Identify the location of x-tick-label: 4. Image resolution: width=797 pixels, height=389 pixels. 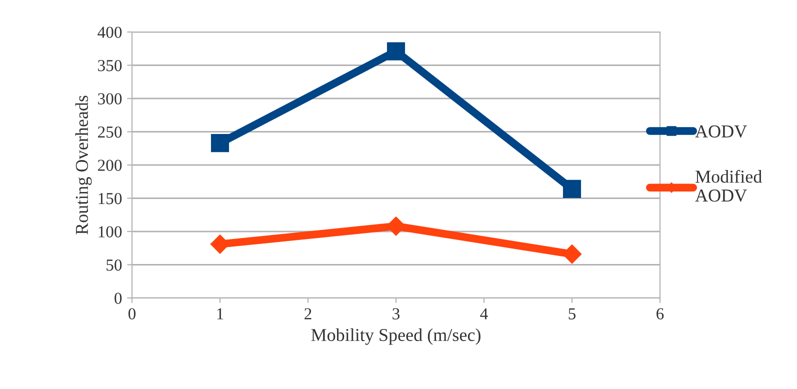
(484, 314).